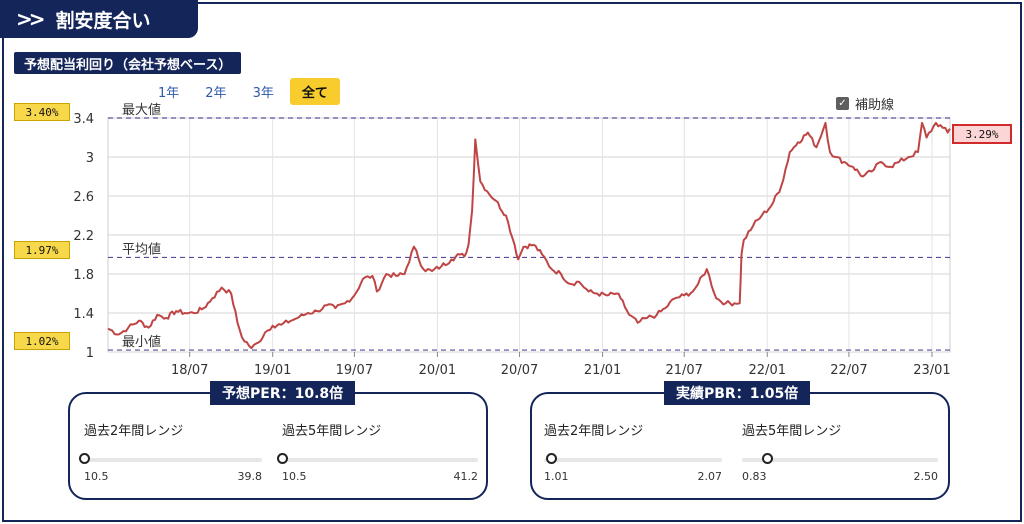 This screenshot has width=1024, height=524. I want to click on x-tick-label: 22/07, so click(848, 370).